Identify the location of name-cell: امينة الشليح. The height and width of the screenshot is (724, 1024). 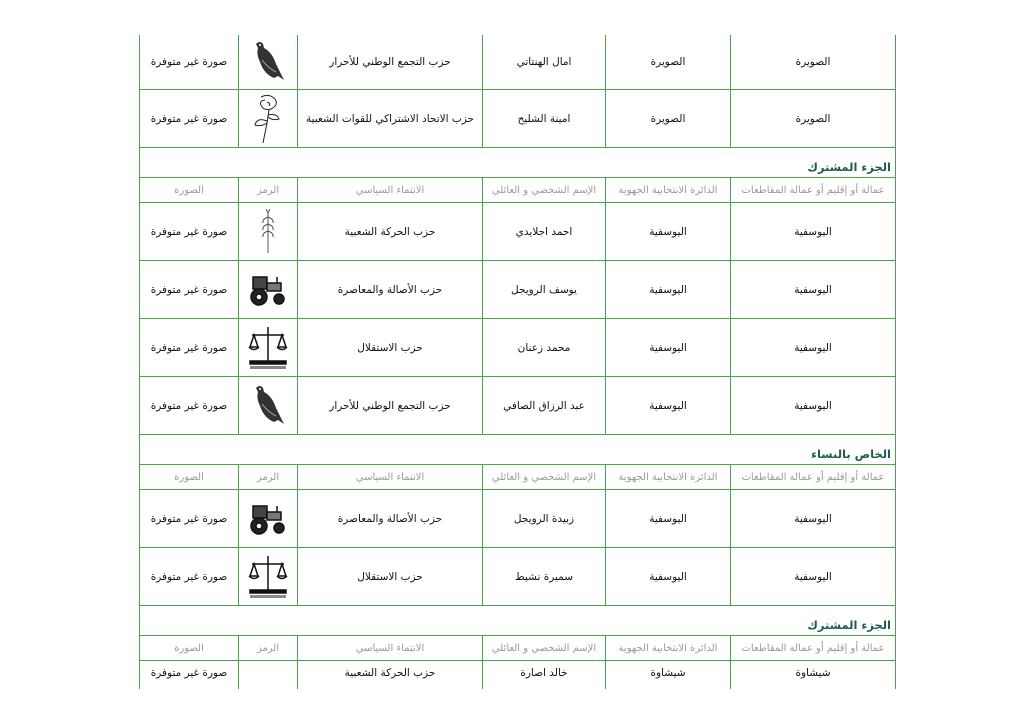
(544, 118).